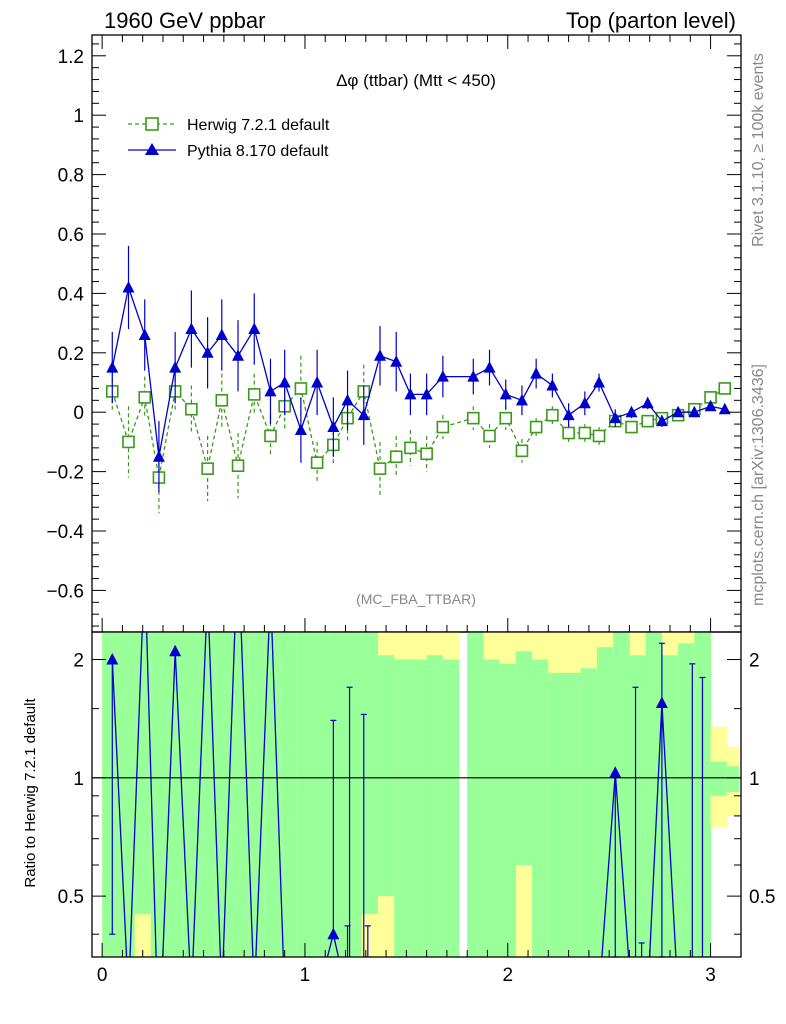 Image resolution: width=786 pixels, height=1024 pixels. Describe the element at coordinates (416, 599) in the screenshot. I see `analysis-label: (MC_FBA_TTBAR)` at that location.